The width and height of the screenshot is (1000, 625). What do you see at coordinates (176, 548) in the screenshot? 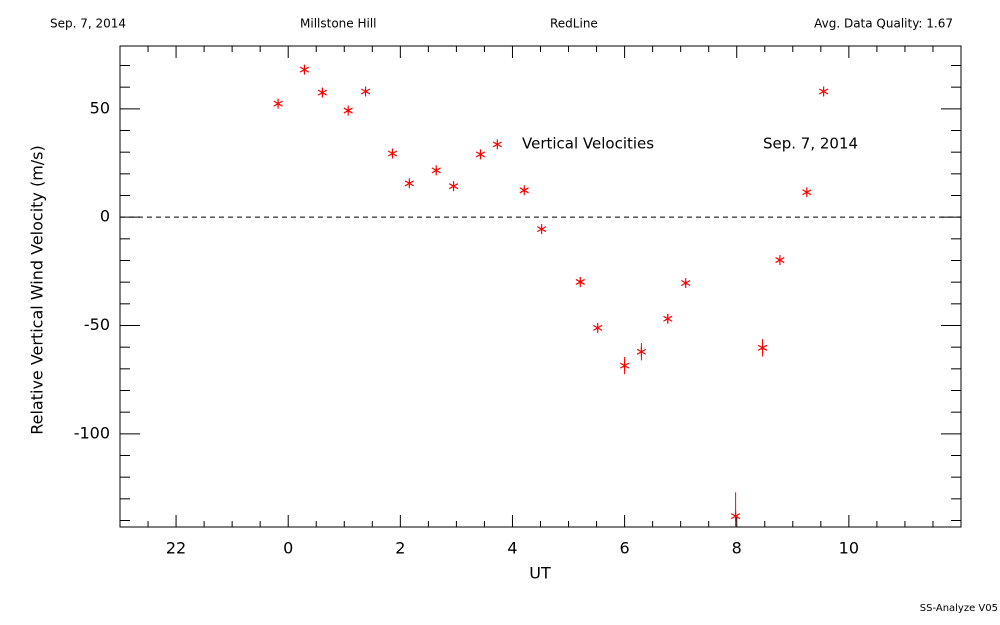
I see `x-tick-label: 22` at bounding box center [176, 548].